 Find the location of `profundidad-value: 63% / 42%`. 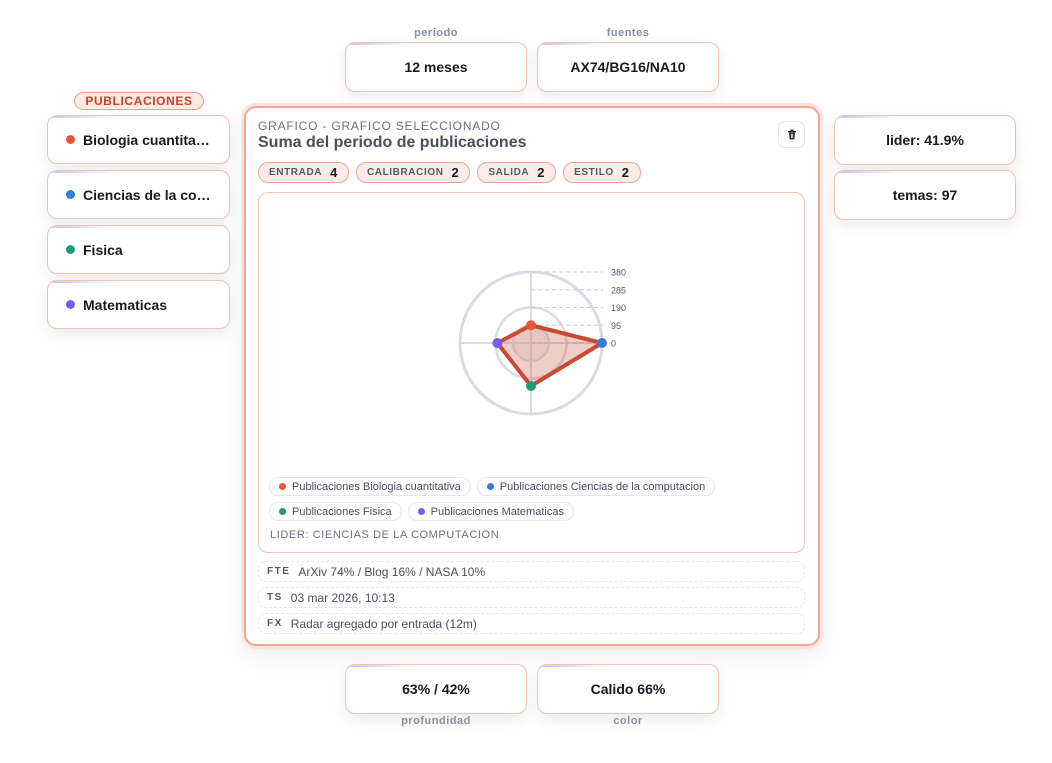

profundidad-value: 63% / 42% is located at coordinates (436, 689).